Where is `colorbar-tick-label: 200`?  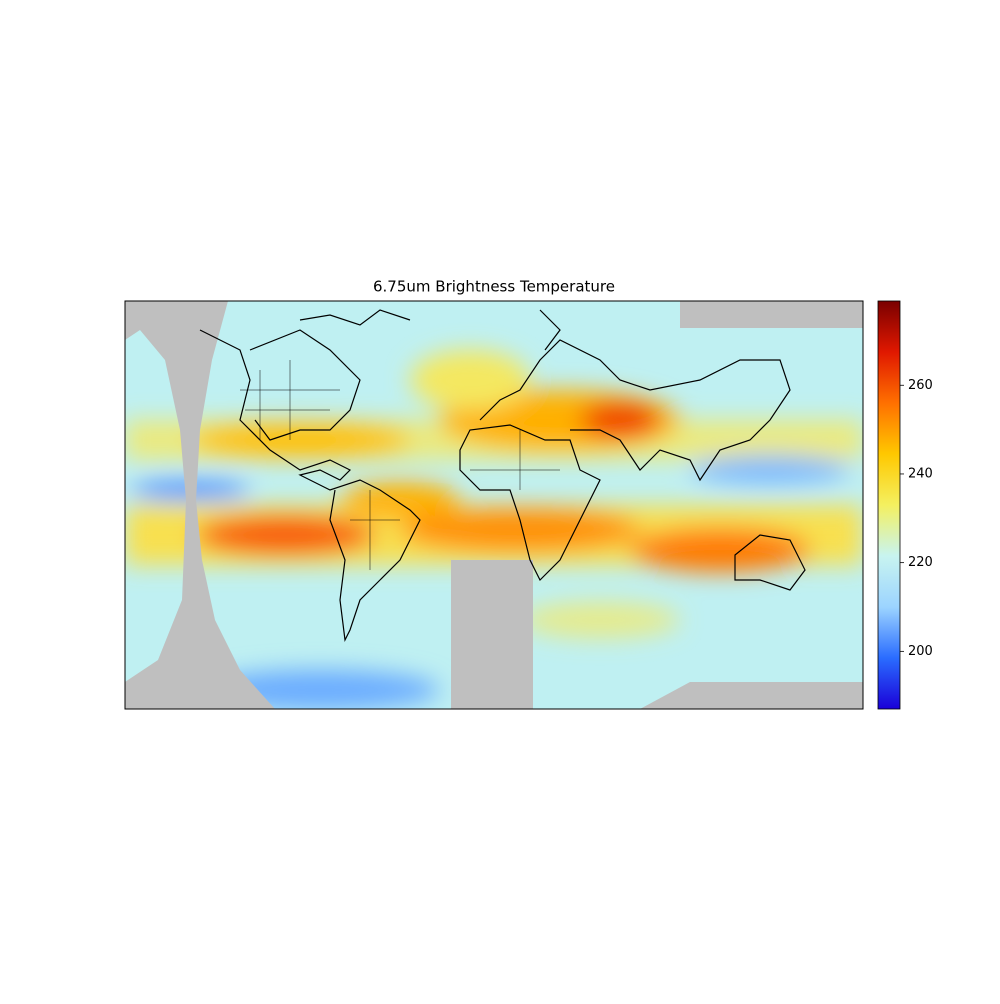 colorbar-tick-label: 200 is located at coordinates (920, 651).